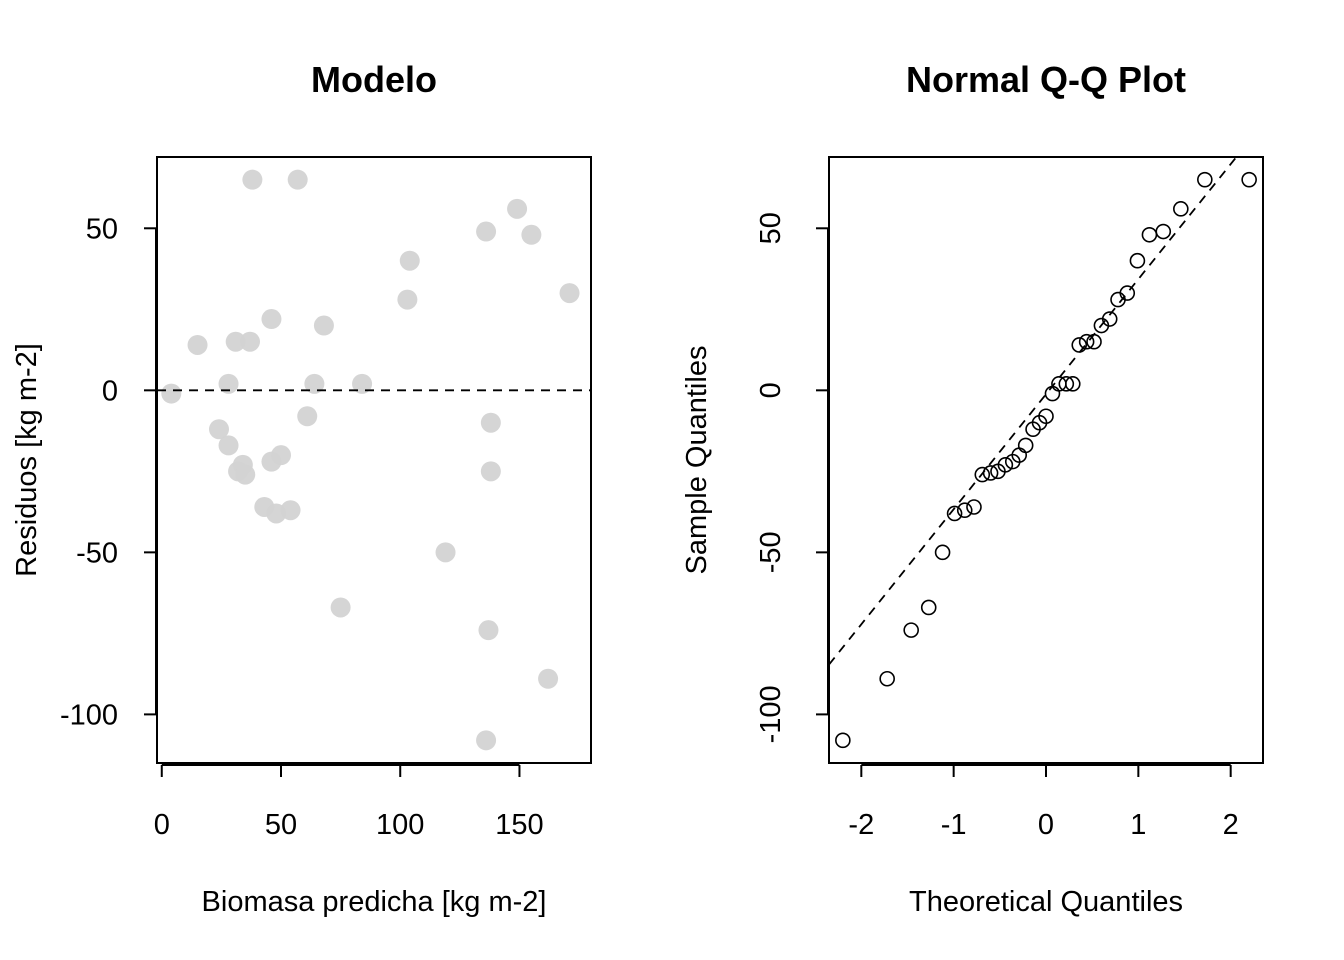  What do you see at coordinates (281, 825) in the screenshot?
I see `residuals-x-tick-label: 50` at bounding box center [281, 825].